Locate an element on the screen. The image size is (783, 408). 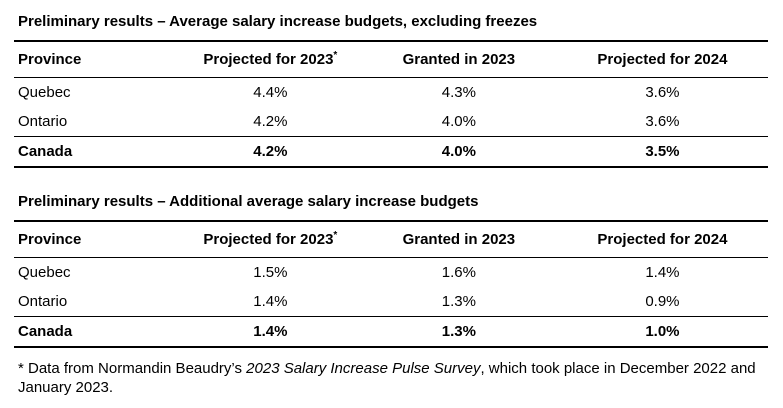
table-row-ontario: Ontario 4.2% 4.0% 3.6% is located at coordinates (391, 122).